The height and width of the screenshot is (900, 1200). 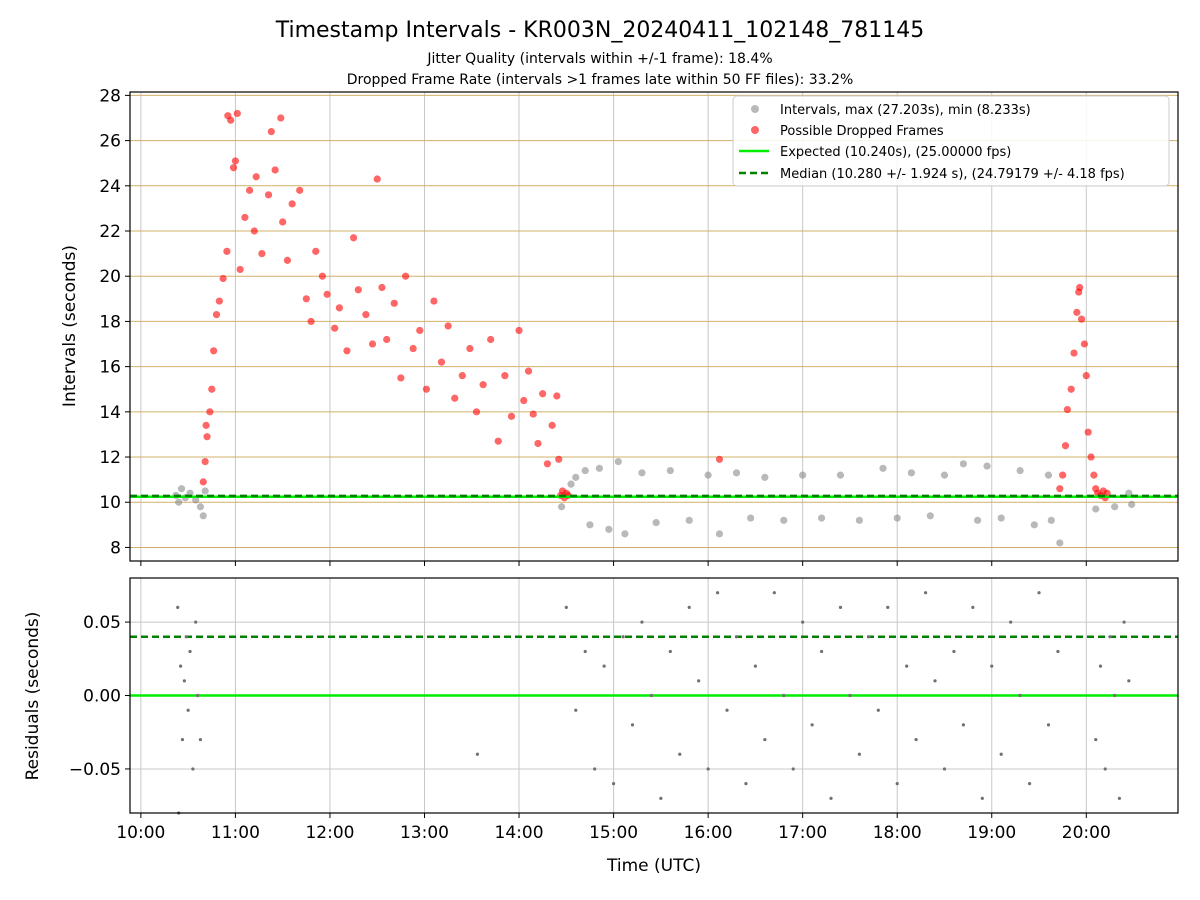 I want to click on top-y-tick-label: 28, so click(x=110, y=96).